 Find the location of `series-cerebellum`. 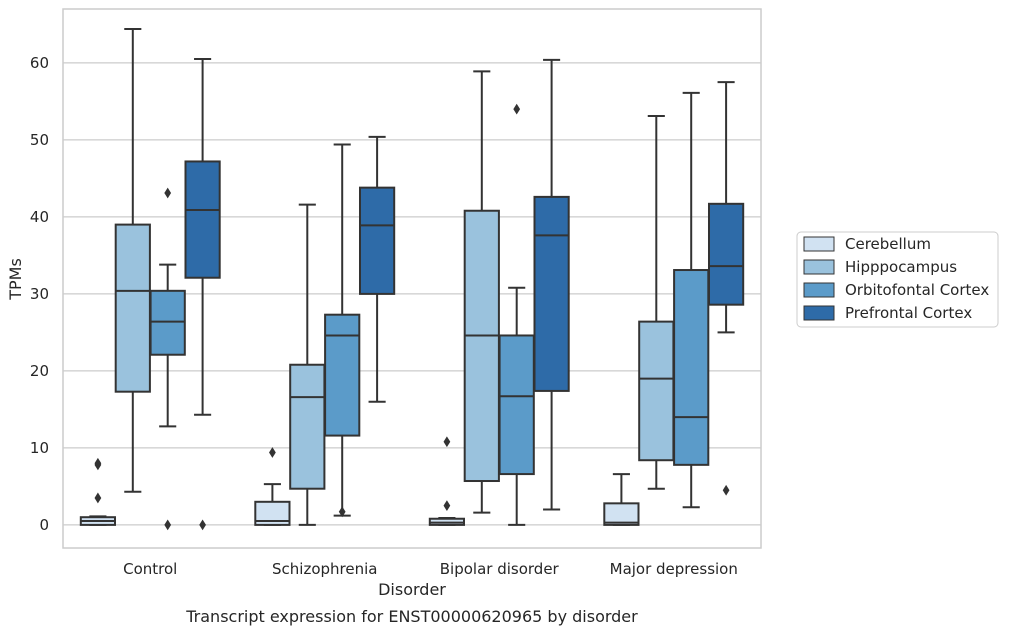

series-cerebellum is located at coordinates (359, 481).